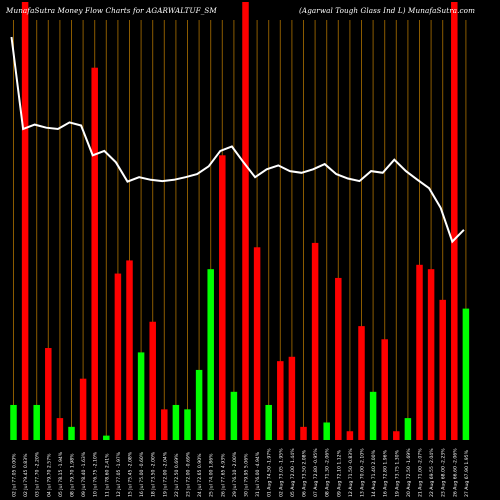 This screenshot has height=500, width=500. I want to click on x-tick-label: 09 Jul 78.40 -1.63%, so click(84, 474).